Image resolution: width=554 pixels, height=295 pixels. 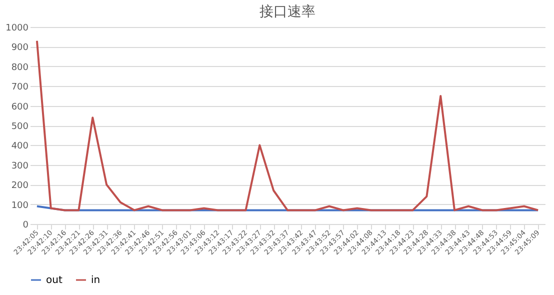 What do you see at coordinates (20, 67) in the screenshot?
I see `y-tick-label: 800` at bounding box center [20, 67].